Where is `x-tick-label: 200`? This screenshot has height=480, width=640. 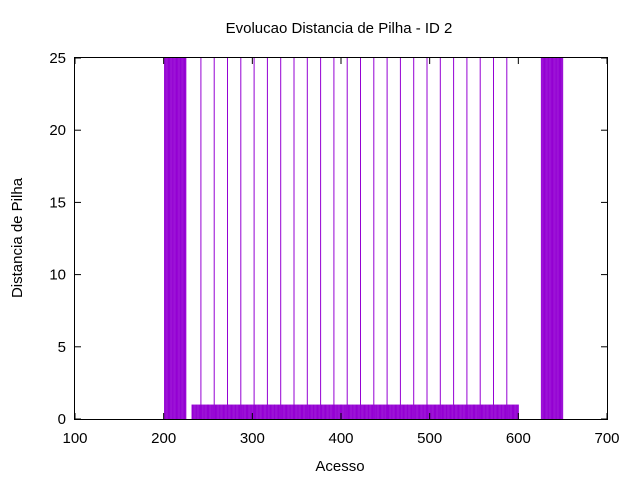 x-tick-label: 200 is located at coordinates (163, 438).